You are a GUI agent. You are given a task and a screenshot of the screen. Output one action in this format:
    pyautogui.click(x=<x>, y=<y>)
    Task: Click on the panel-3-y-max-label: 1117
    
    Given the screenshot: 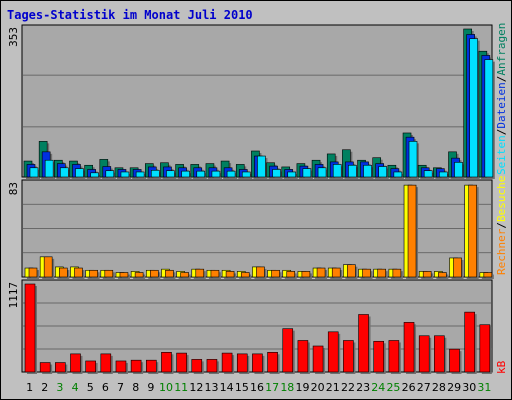 What is the action you would take?
    pyautogui.click(x=13, y=295)
    